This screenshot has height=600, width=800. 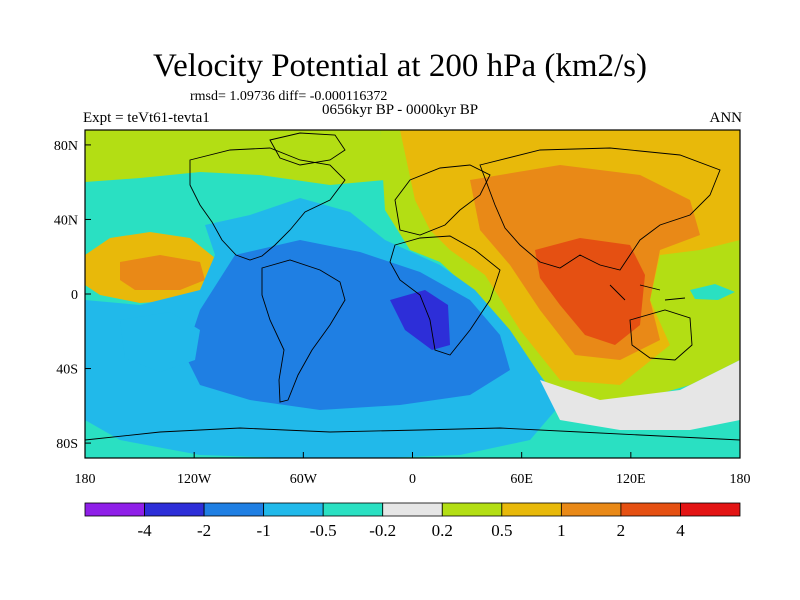 I want to click on colorbar-label: 2, so click(x=621, y=530).